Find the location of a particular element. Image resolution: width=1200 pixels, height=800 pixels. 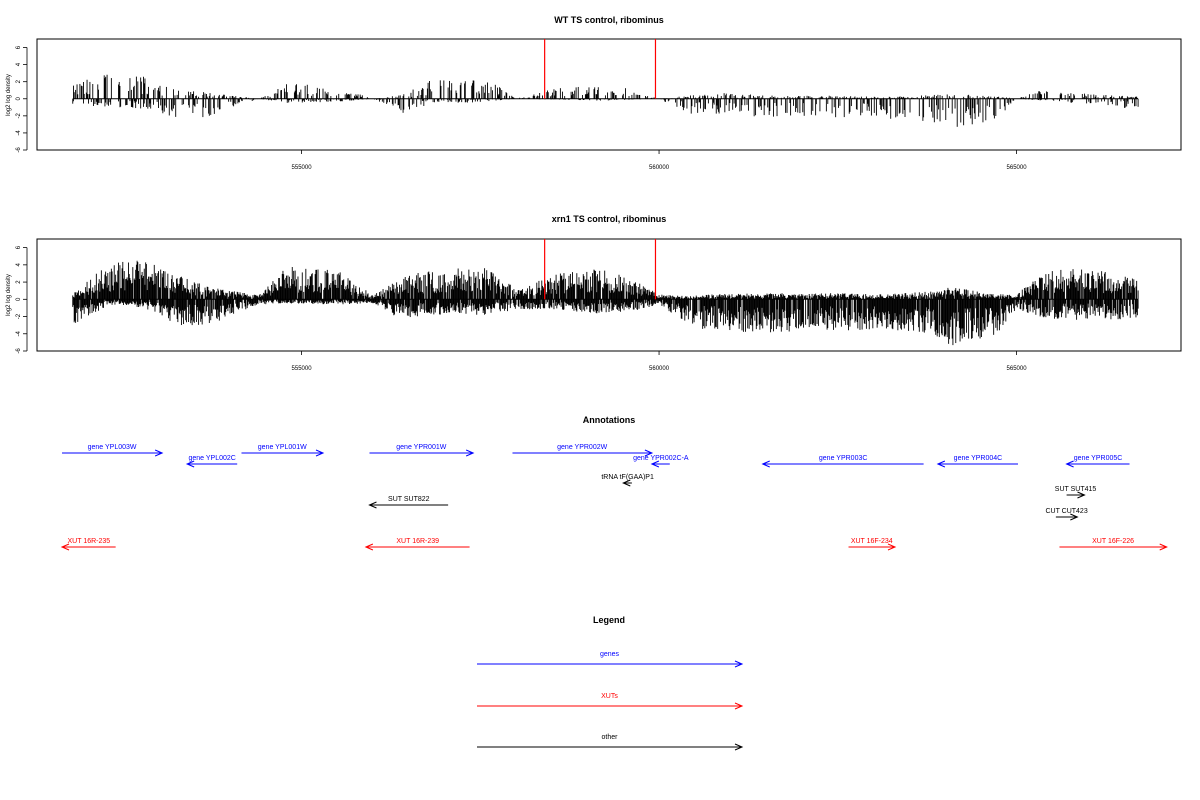

annotation-label: XUT 16F-234 is located at coordinates (872, 541).